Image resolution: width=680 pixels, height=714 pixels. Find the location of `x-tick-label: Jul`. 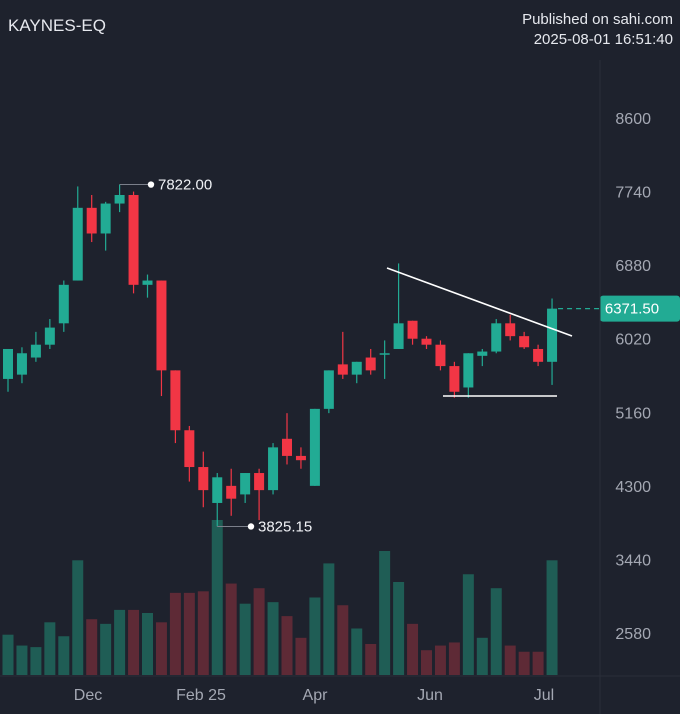

x-tick-label: Jul is located at coordinates (544, 695).